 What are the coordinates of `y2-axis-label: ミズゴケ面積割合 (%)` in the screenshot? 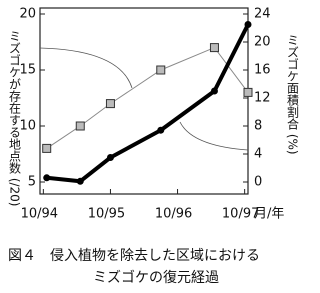 It's located at (293, 94).